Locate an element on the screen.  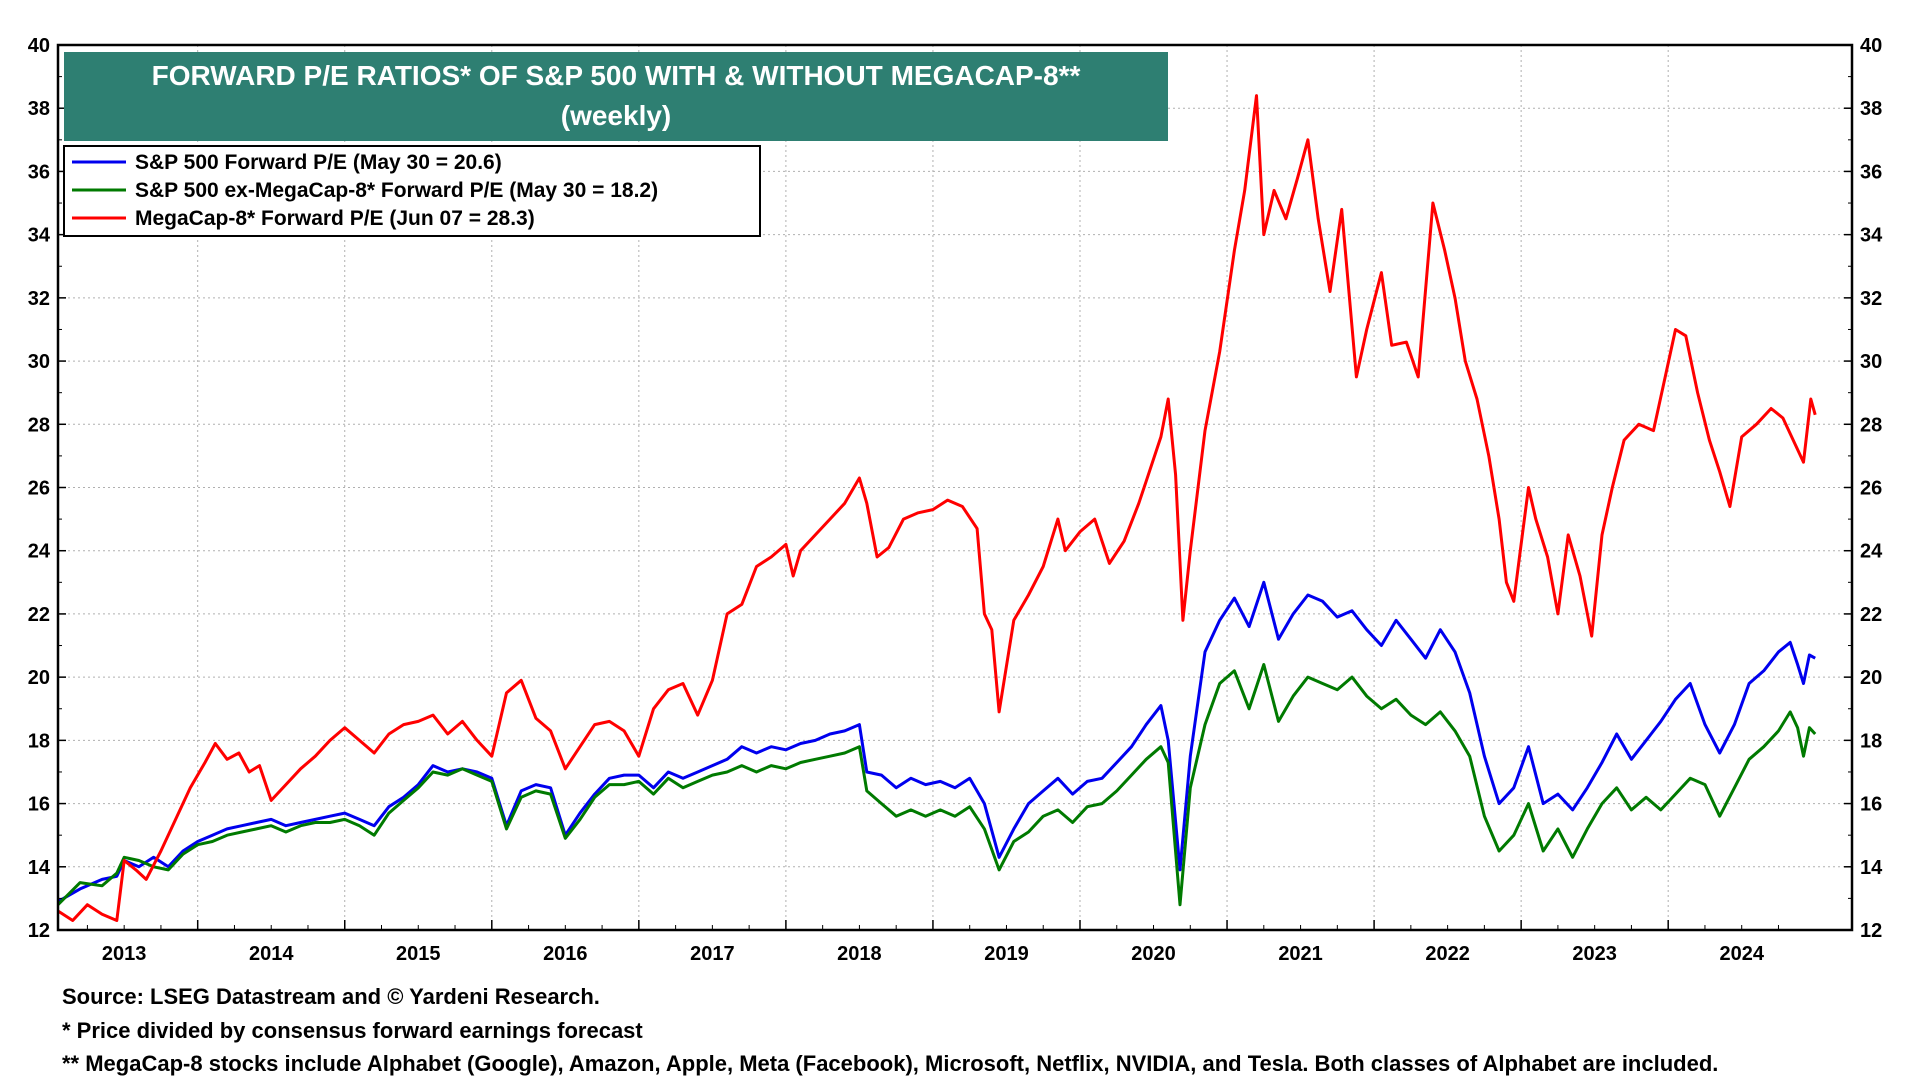
x-tick-label: 2022 is located at coordinates (1447, 954).